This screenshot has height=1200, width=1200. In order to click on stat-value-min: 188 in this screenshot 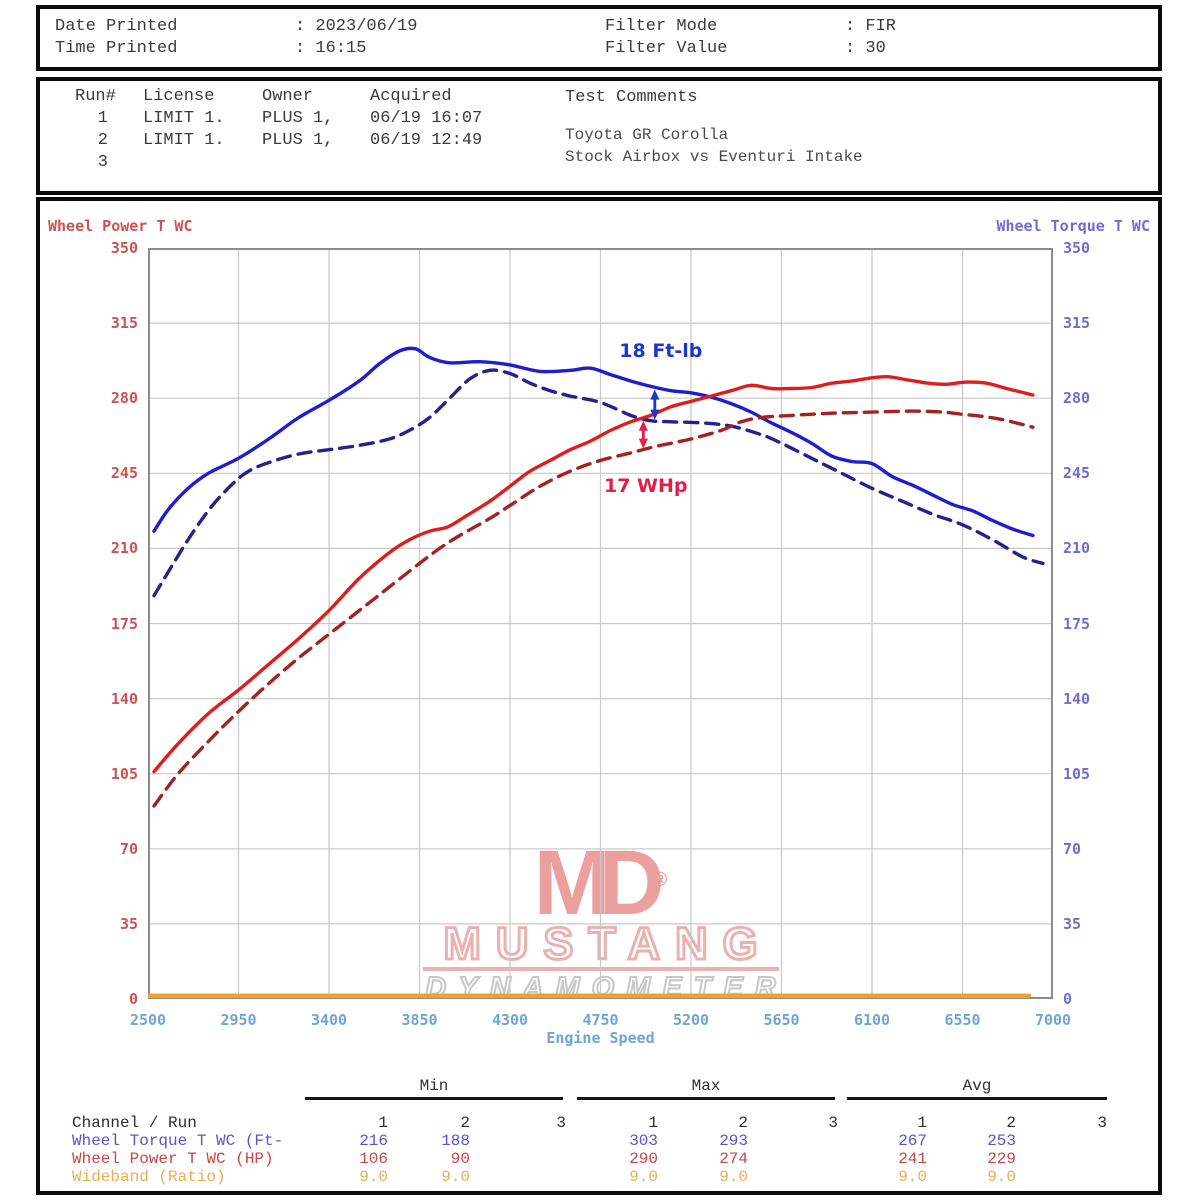, I will do `click(455, 1141)`.